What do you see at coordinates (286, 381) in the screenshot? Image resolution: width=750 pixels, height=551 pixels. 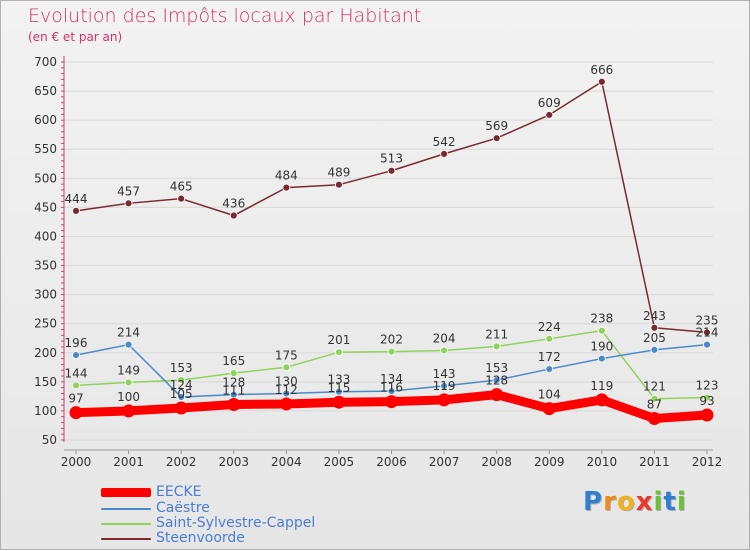 I see `data-label-ca-stre: 130` at bounding box center [286, 381].